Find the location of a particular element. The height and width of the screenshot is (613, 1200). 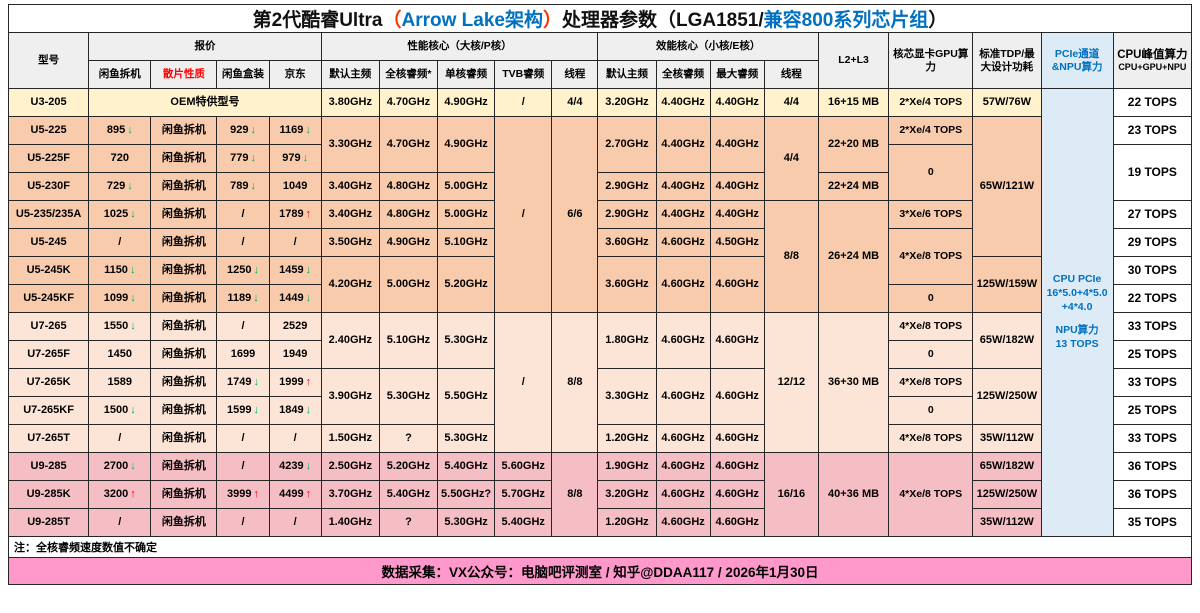

cell-p-single: 5.10GHz is located at coordinates (466, 242).